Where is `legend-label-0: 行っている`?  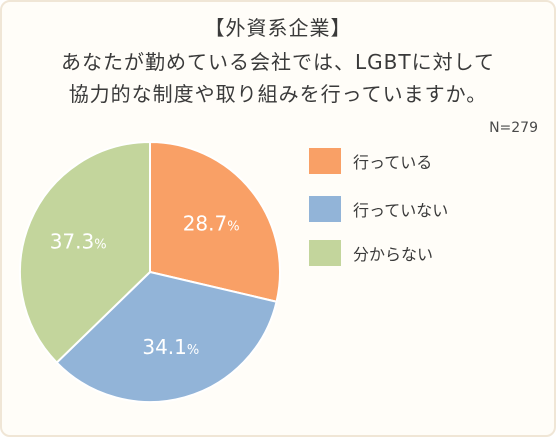 legend-label-0: 行っている is located at coordinates (393, 162).